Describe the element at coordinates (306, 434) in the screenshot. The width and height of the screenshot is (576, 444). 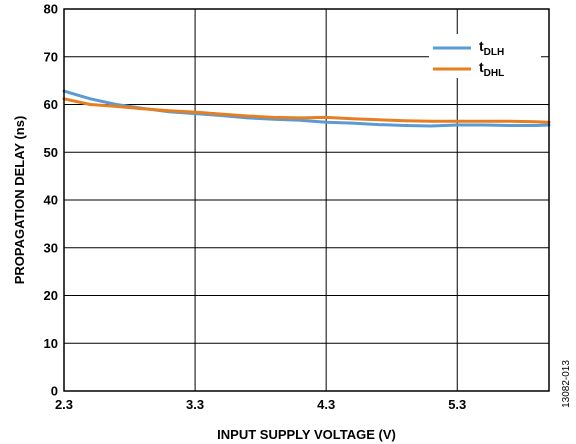
I see `x-axis-title: INPUT SUPPLY VOLTAGE (V)` at that location.